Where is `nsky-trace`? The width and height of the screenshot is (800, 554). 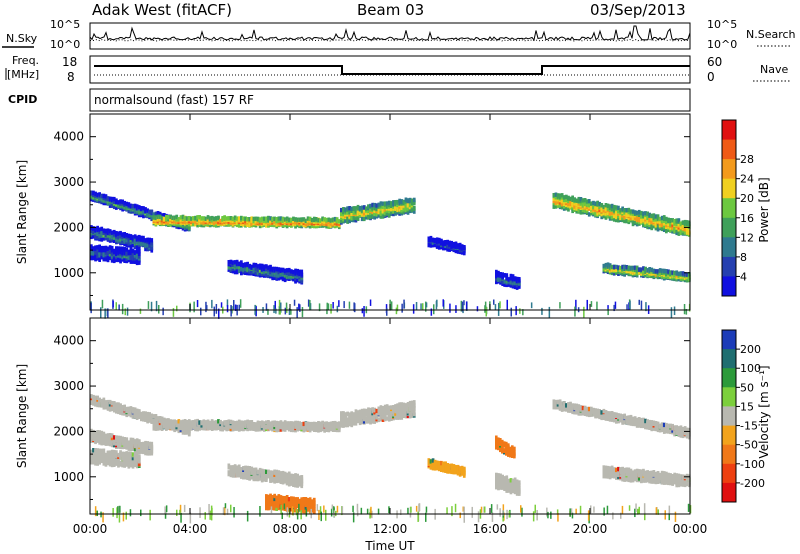
nsky-trace is located at coordinates (390, 33).